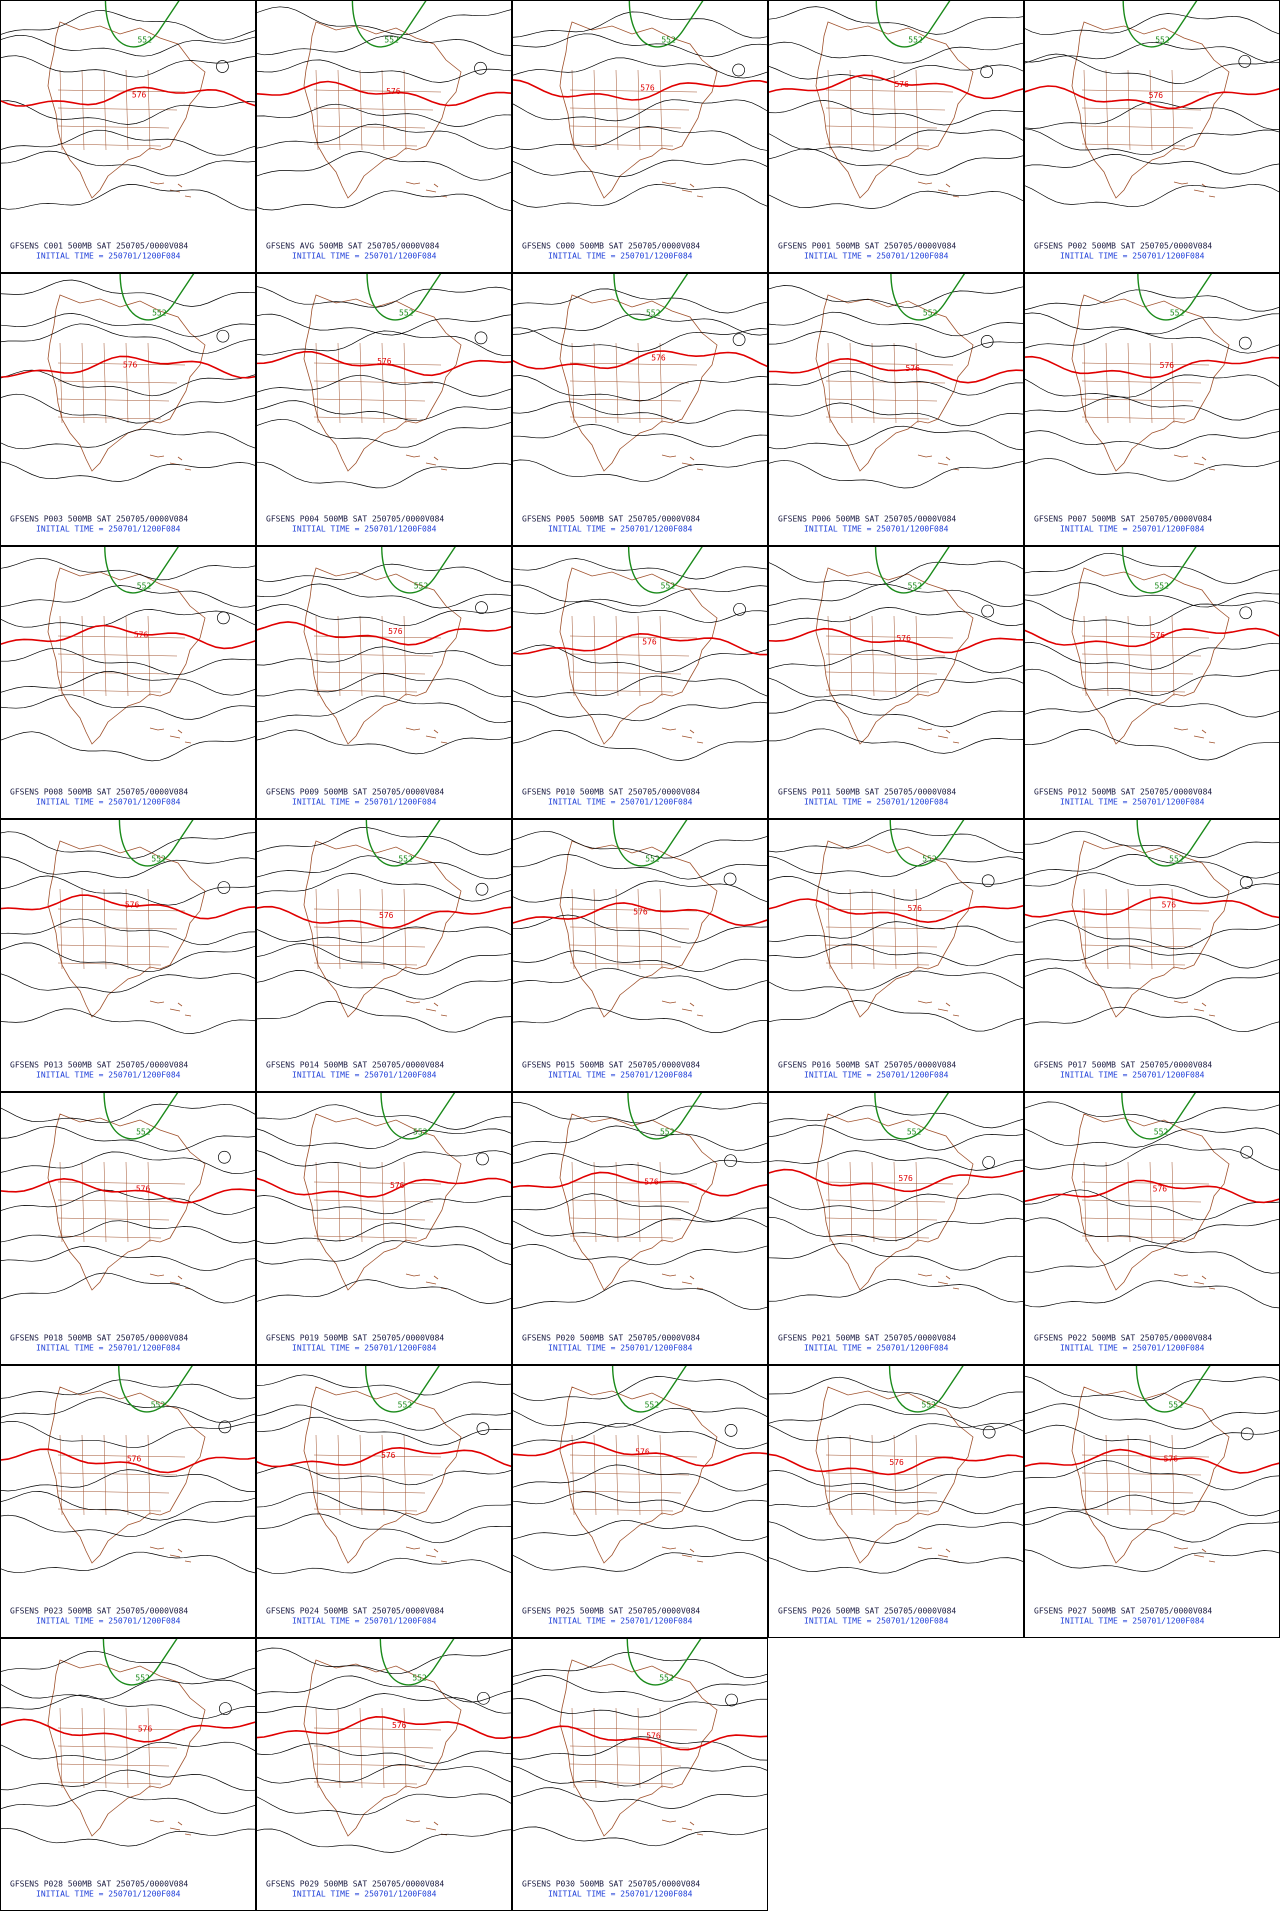 The image size is (1280, 1911). Describe the element at coordinates (611, 792) in the screenshot. I see `panel-title: GFSENS P010 500MB SAT 250705/0000V084` at that location.